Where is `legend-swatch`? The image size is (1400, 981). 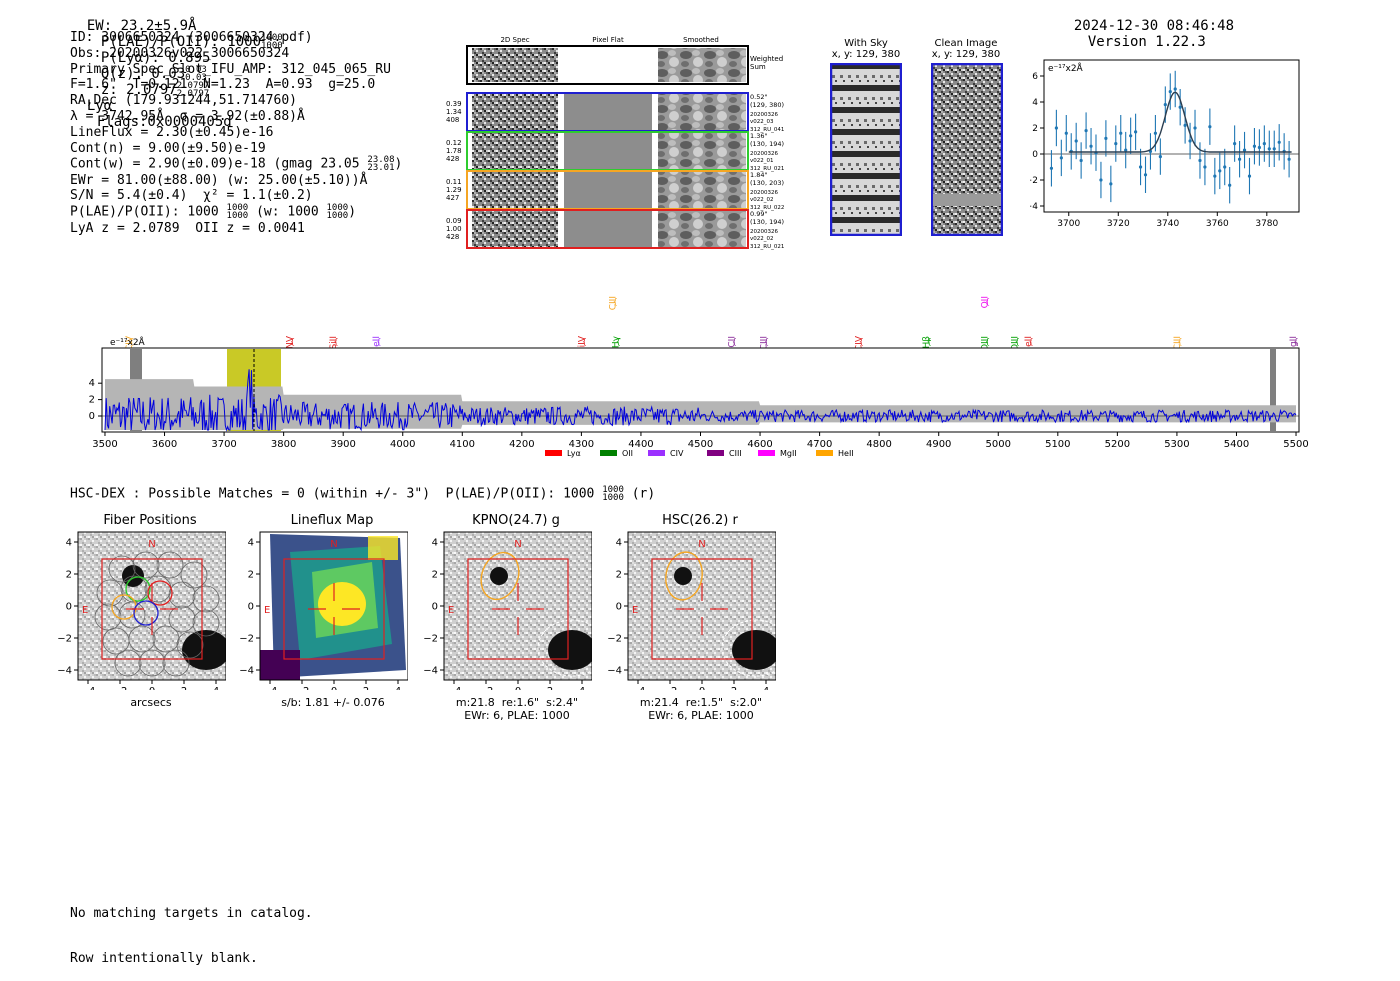
legend-swatch is located at coordinates (656, 453).